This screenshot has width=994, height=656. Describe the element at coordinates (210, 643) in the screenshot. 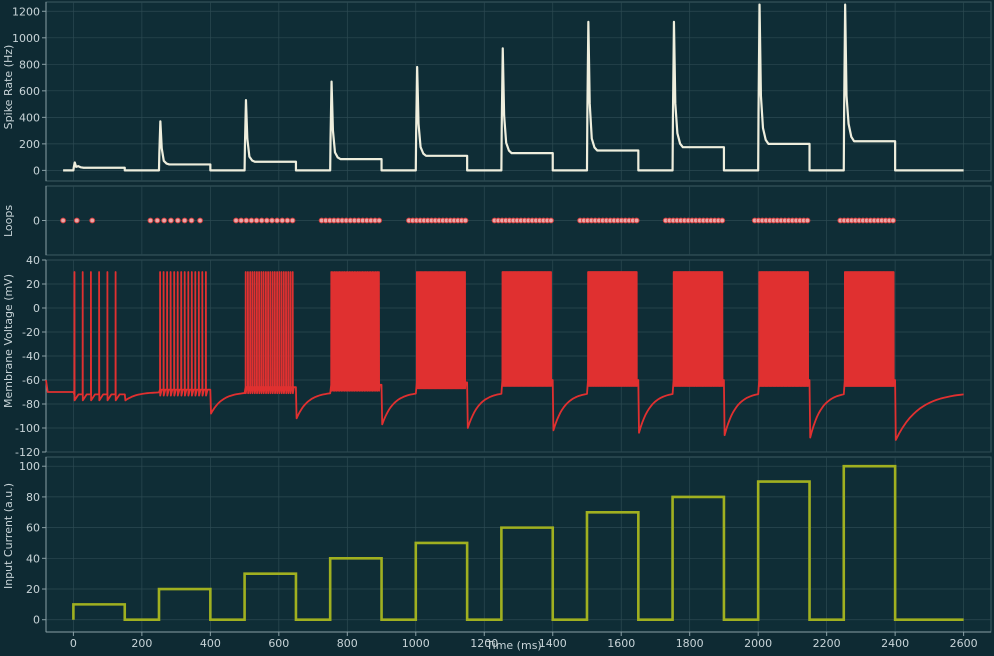

I see `time-xtick-label: 400` at that location.